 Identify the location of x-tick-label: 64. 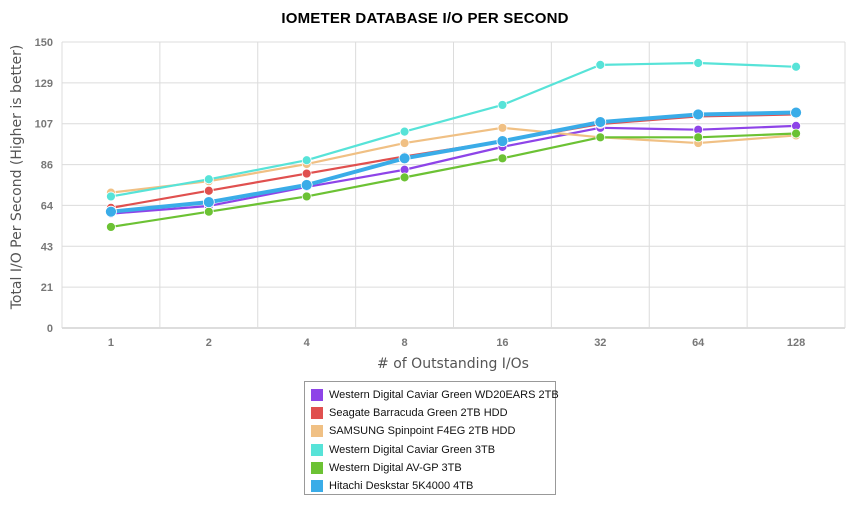
(698, 343).